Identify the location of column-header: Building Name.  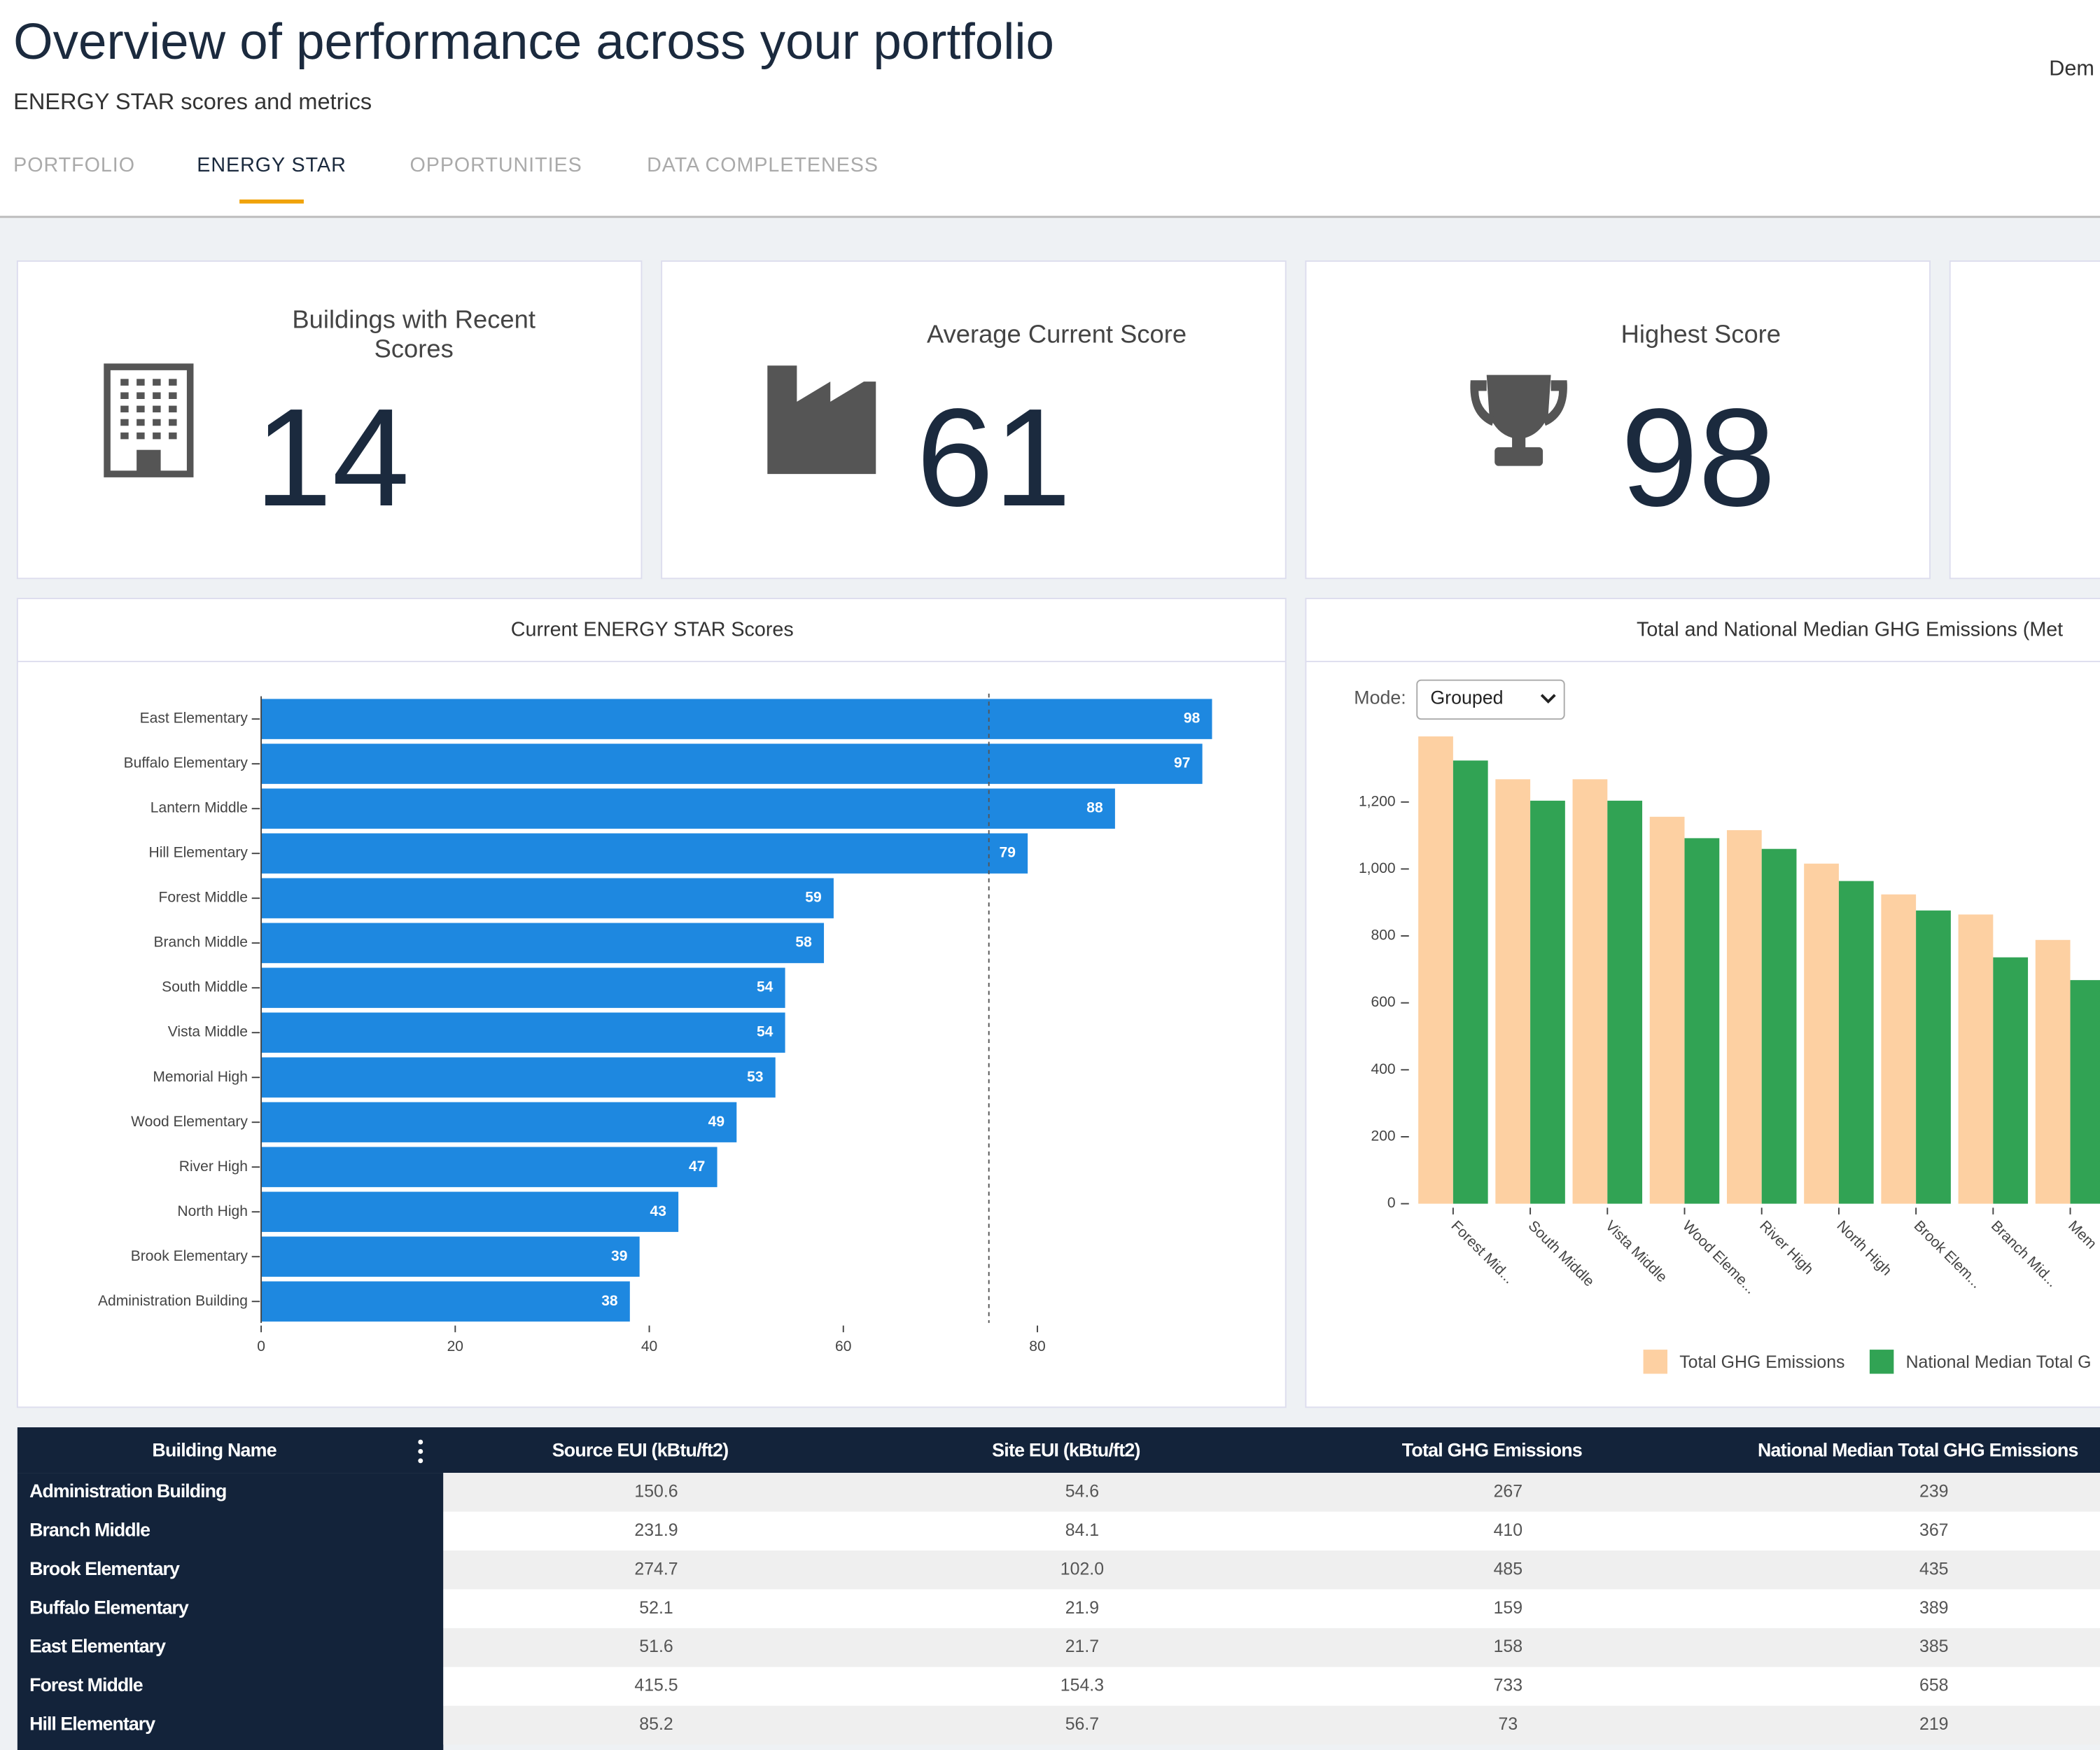
(214, 1450).